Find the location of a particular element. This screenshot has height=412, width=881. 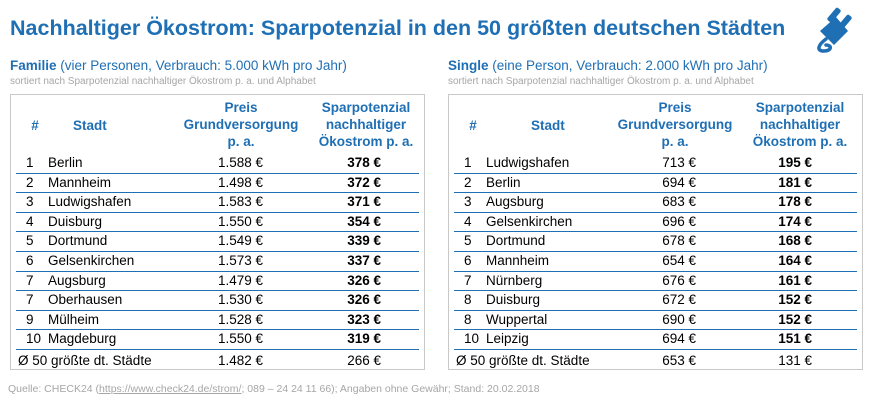

table-row: 6 Gelsenkirchen 1.573 € 337 € is located at coordinates (217, 261).